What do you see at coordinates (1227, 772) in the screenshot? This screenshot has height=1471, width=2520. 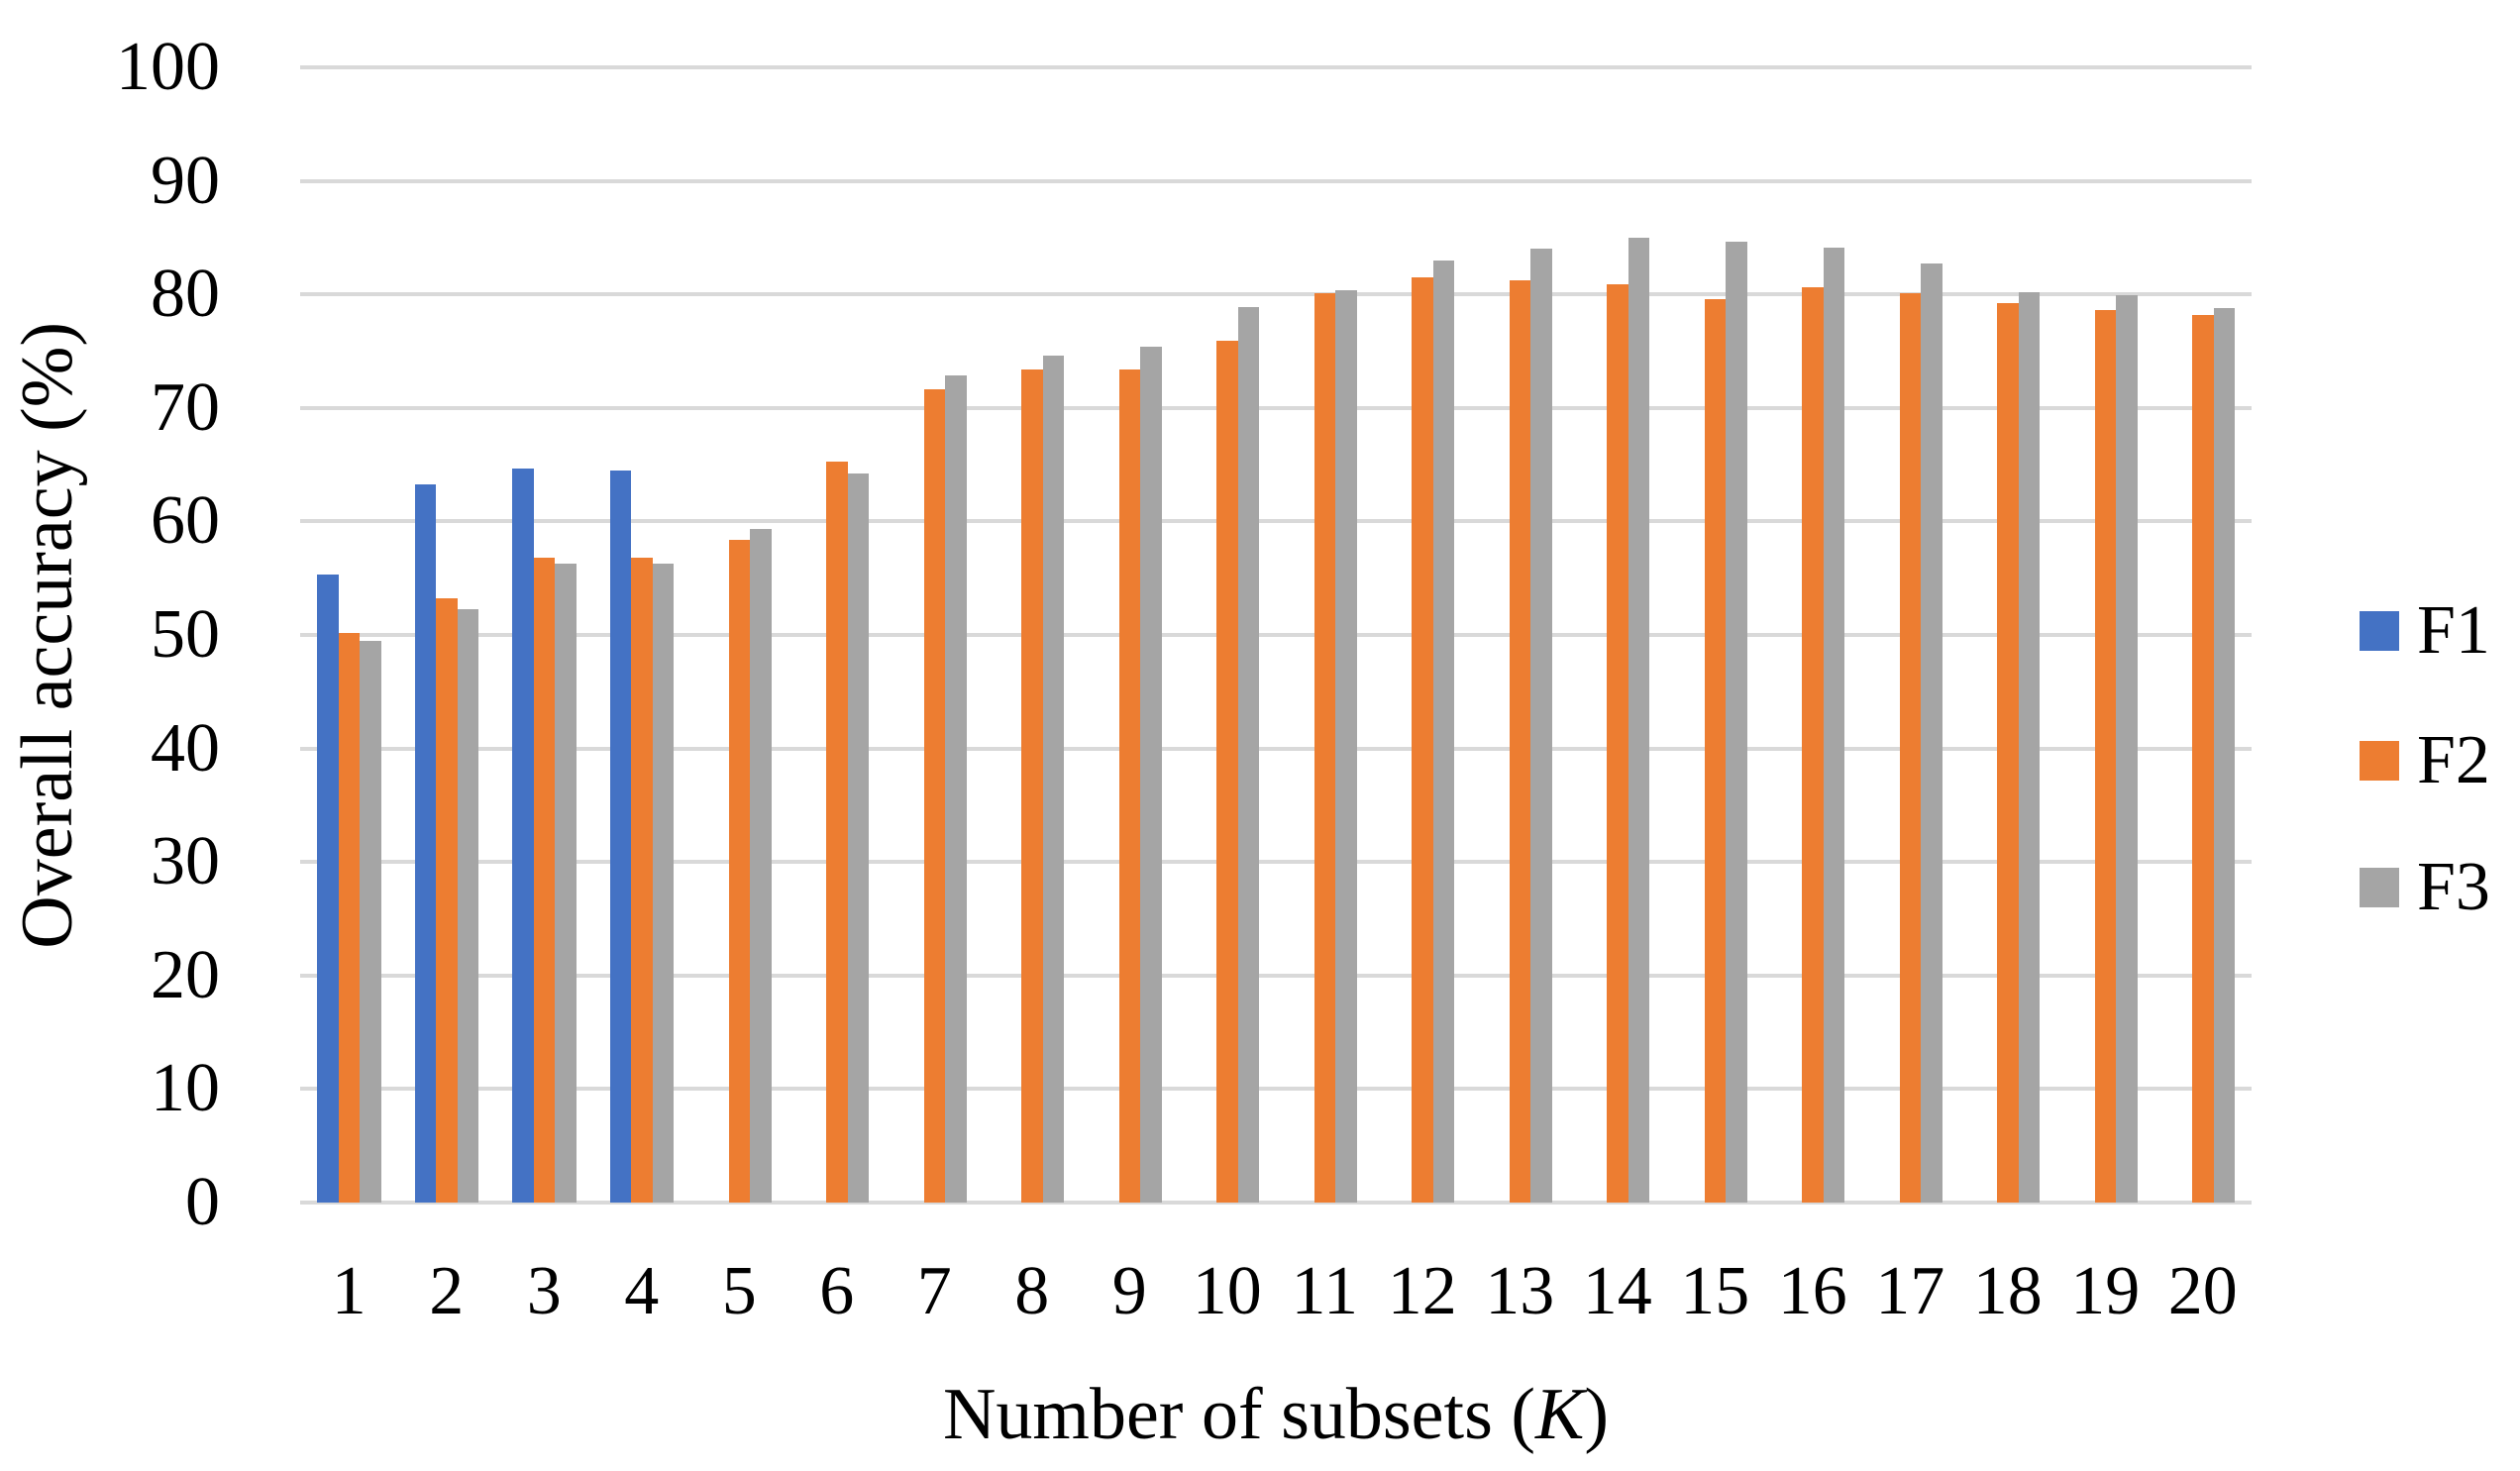 I see `bar-f2-k10` at bounding box center [1227, 772].